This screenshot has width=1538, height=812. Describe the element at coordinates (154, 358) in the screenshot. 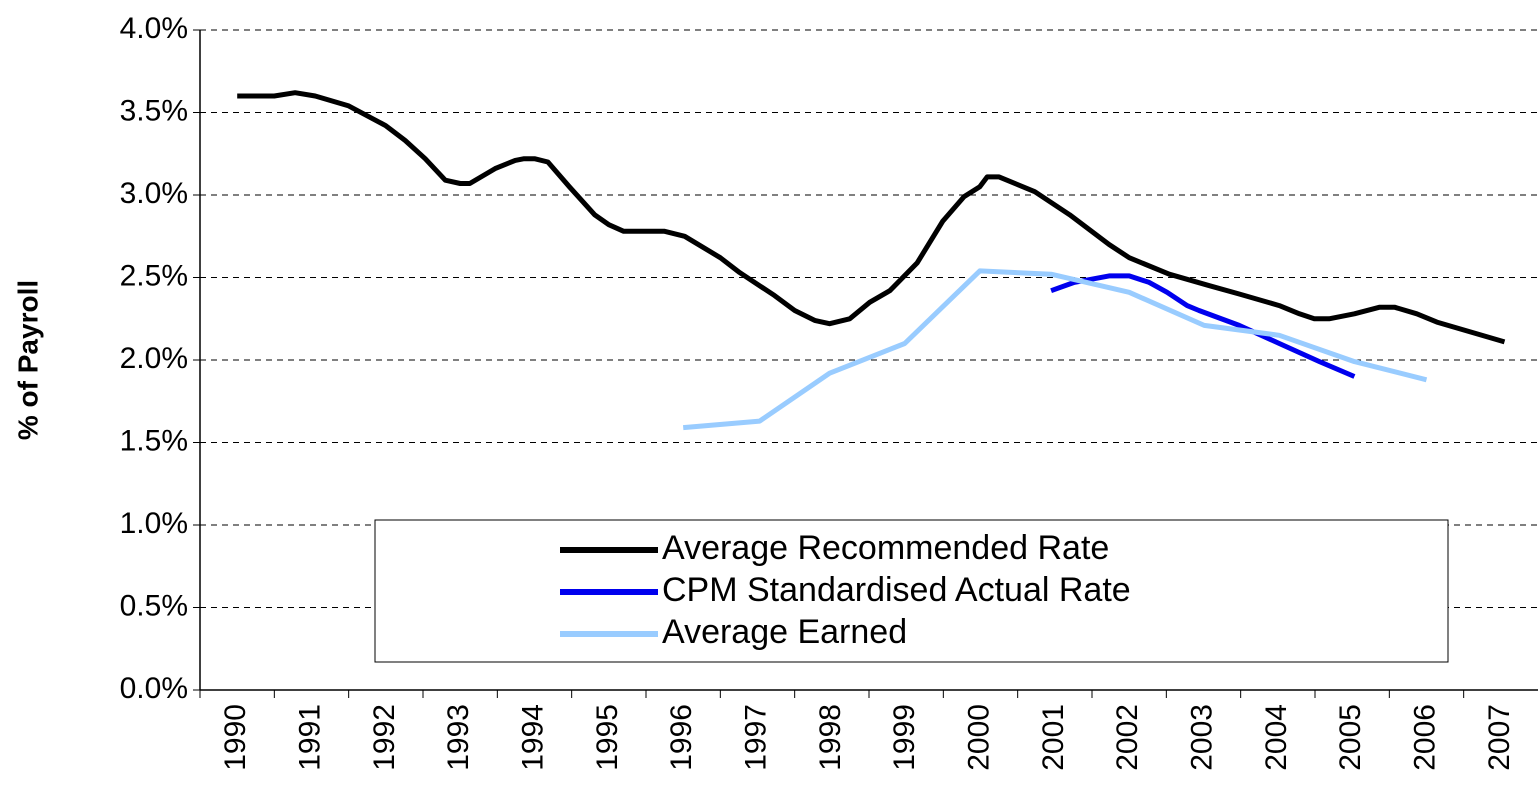

I see `y-tick-label: 2.0%` at that location.